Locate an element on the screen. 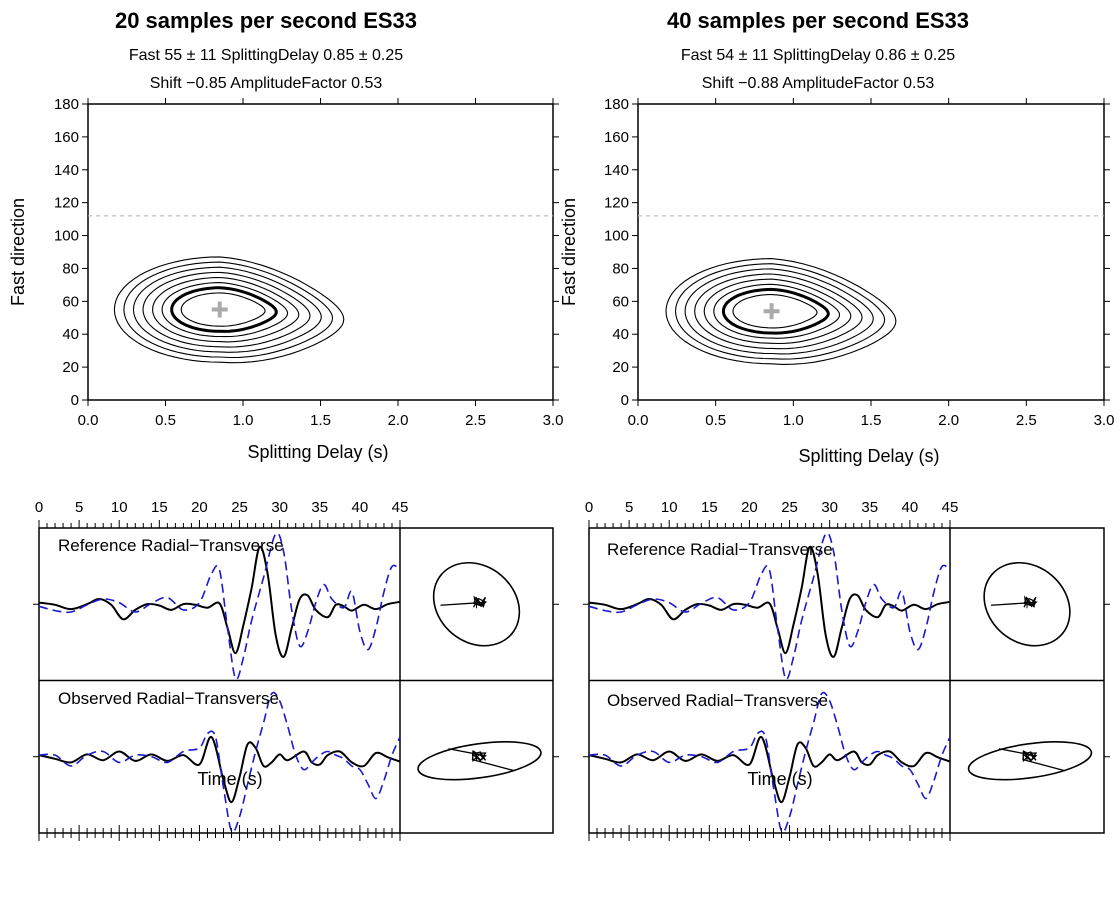 The height and width of the screenshot is (897, 1118). left-reference-label: Reference Radial−Transverse is located at coordinates (171, 545).